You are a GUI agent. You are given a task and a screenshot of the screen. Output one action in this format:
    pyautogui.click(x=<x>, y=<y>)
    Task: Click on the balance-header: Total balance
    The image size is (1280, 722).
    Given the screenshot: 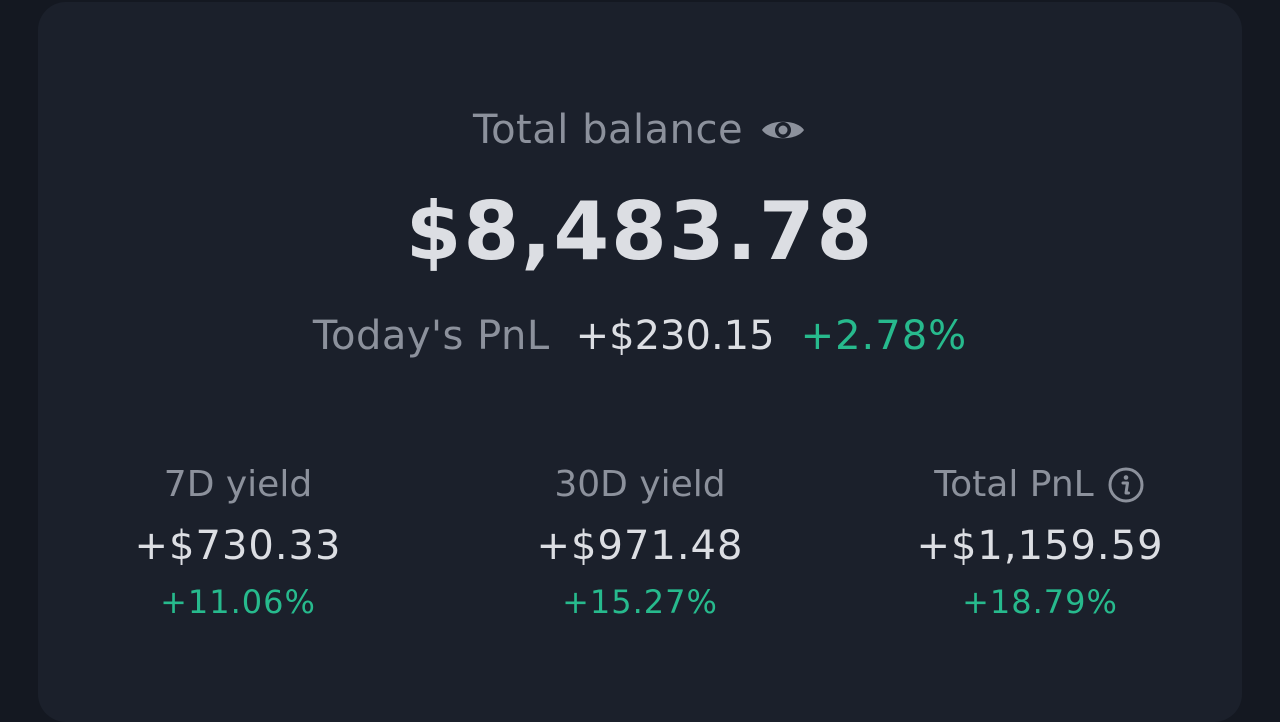 What is the action you would take?
    pyautogui.click(x=640, y=130)
    